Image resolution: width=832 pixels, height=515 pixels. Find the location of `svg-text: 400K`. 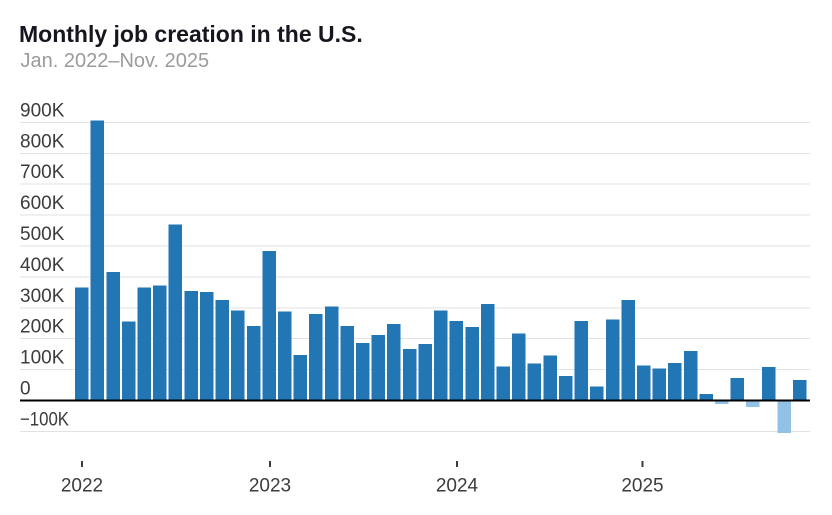

svg-text: 400K is located at coordinates (42, 265).